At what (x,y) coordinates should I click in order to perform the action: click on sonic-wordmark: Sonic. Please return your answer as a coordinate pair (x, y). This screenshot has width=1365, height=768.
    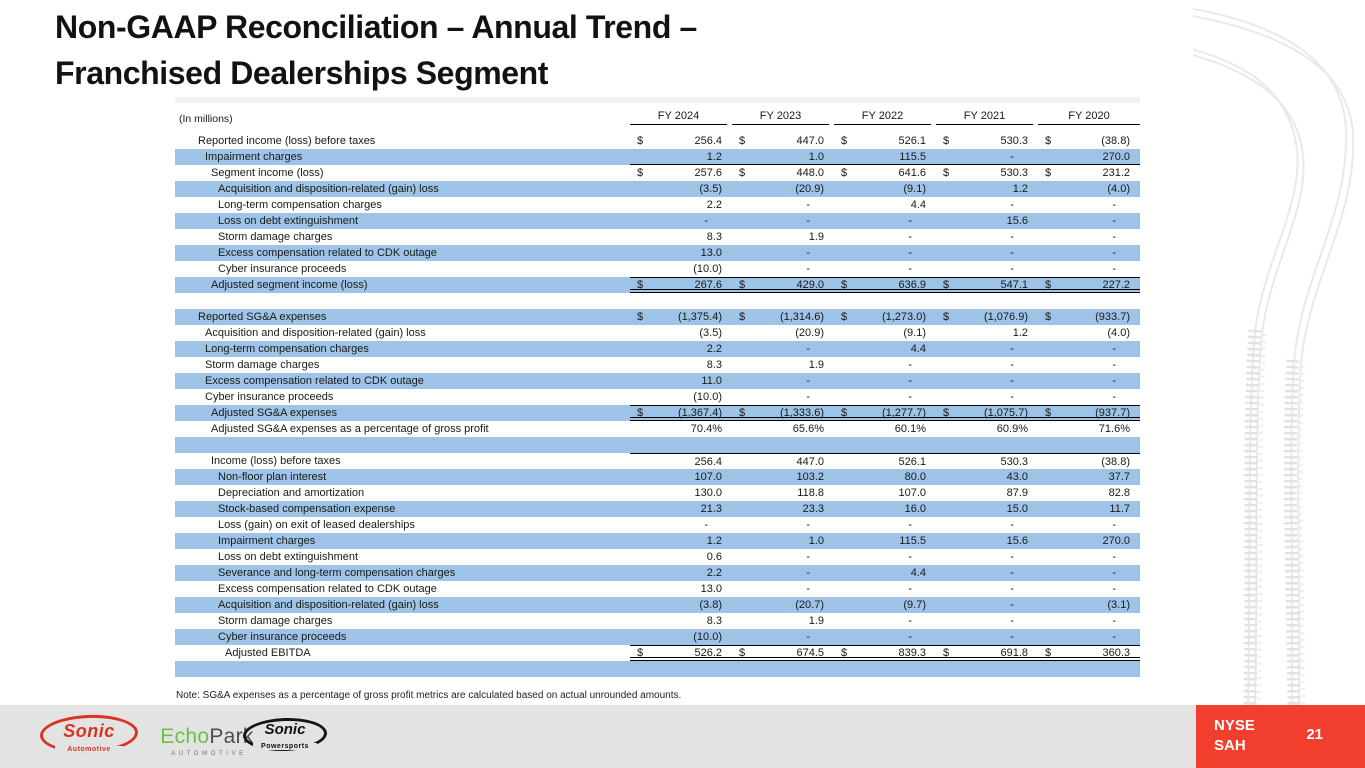
    Looking at the image, I should click on (89, 731).